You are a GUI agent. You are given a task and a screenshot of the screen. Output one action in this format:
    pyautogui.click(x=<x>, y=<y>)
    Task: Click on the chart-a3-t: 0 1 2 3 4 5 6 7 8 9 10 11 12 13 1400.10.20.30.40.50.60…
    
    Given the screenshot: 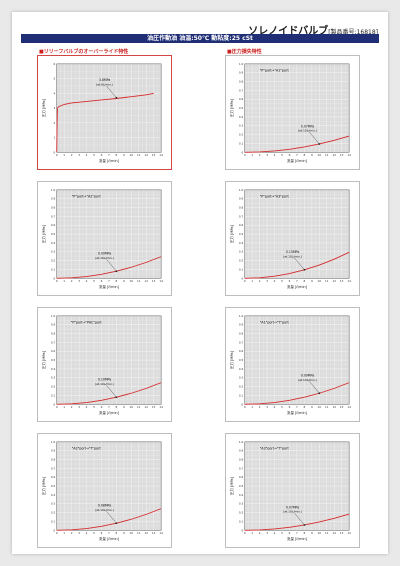 What is the action you would take?
    pyautogui.click(x=290, y=490)
    